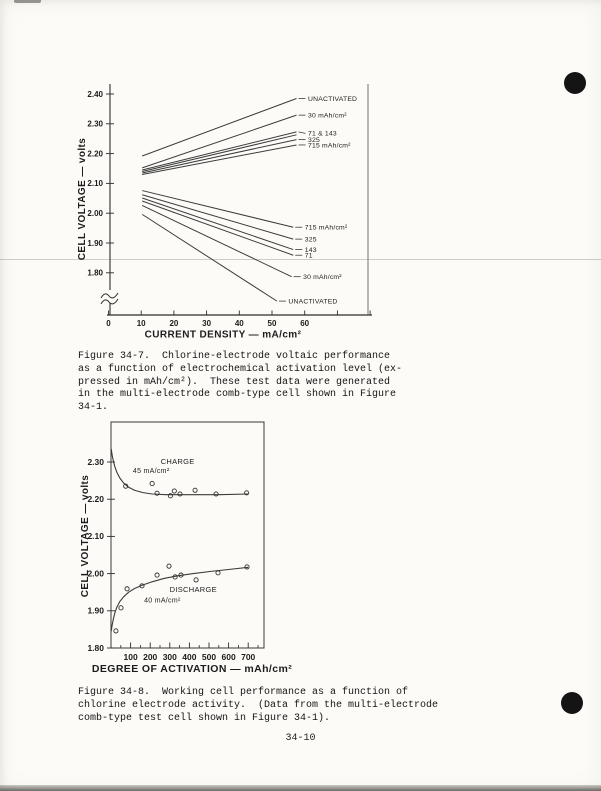 This screenshot has height=791, width=601. What do you see at coordinates (193, 589) in the screenshot?
I see `annotation-discharge: DISCHARGE` at bounding box center [193, 589].